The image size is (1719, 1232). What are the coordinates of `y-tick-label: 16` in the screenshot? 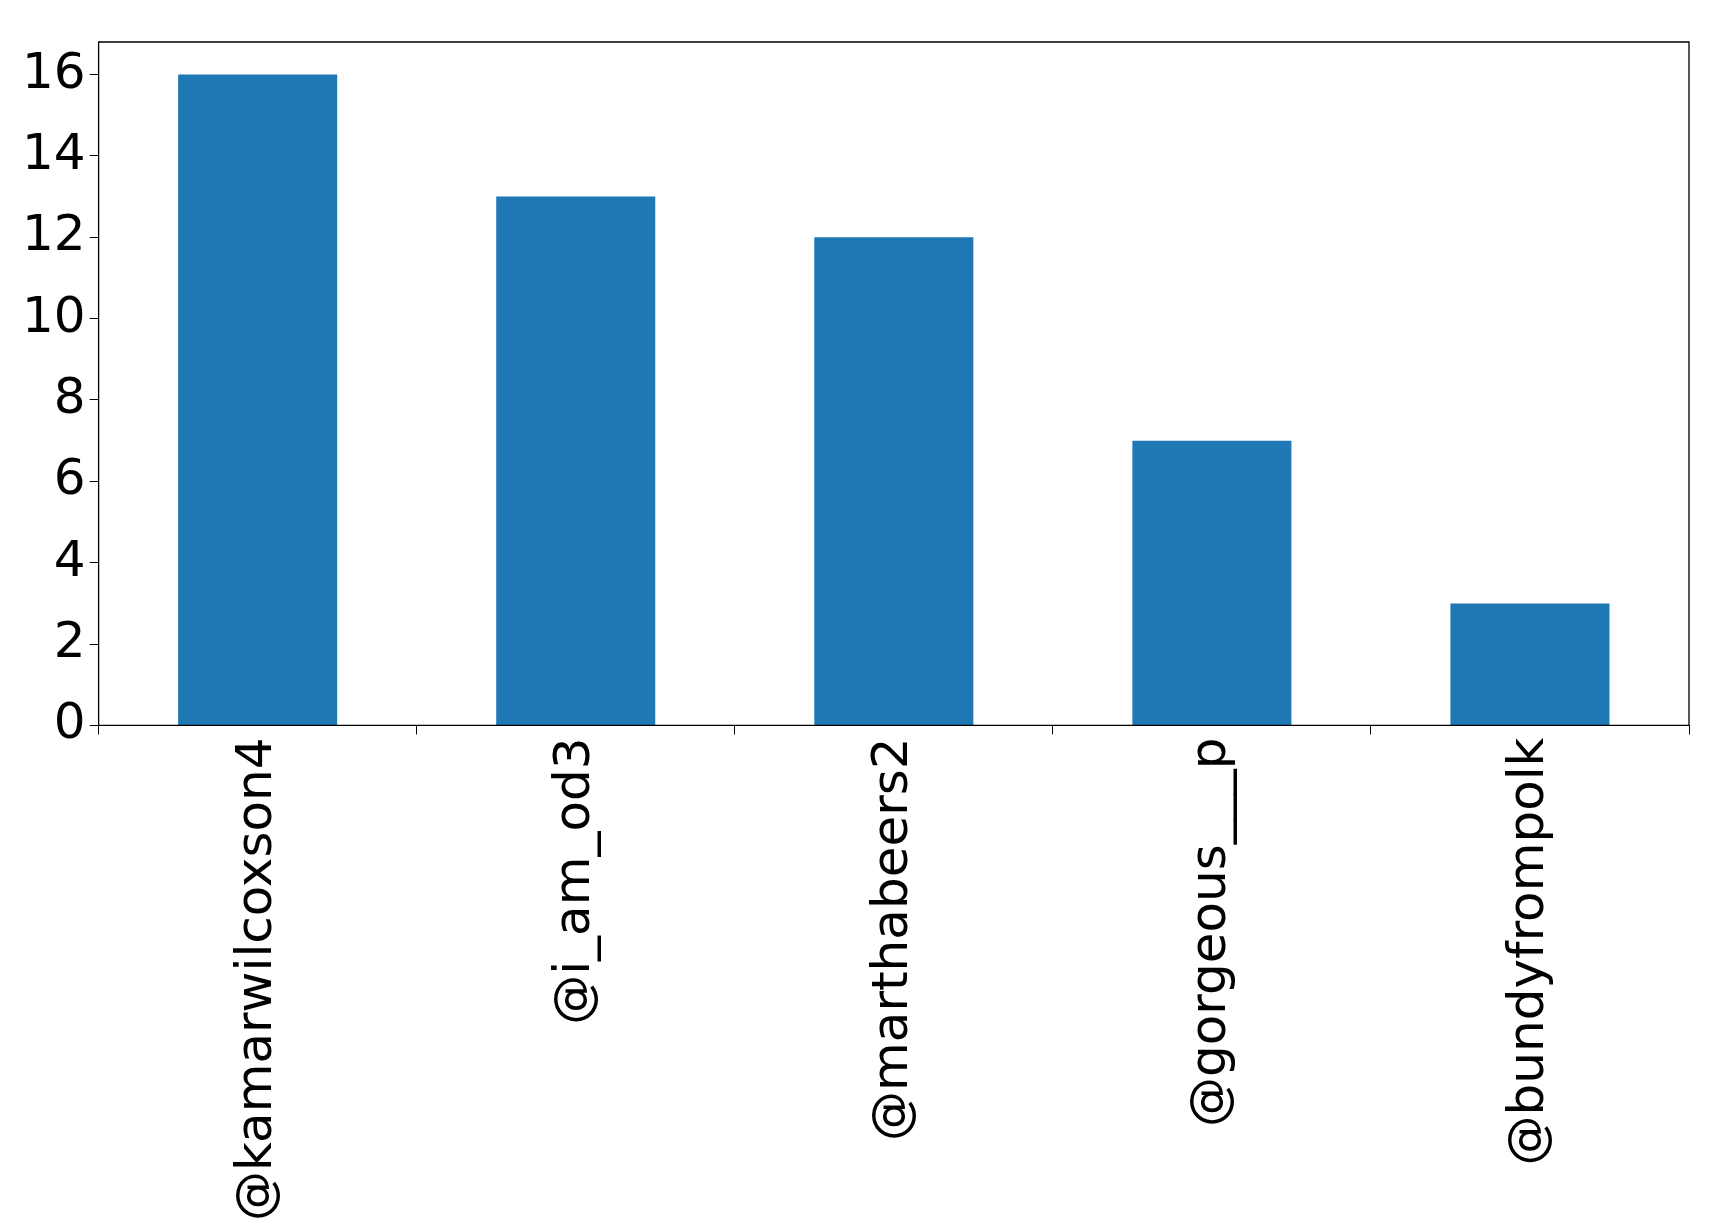 It's located at (54, 70).